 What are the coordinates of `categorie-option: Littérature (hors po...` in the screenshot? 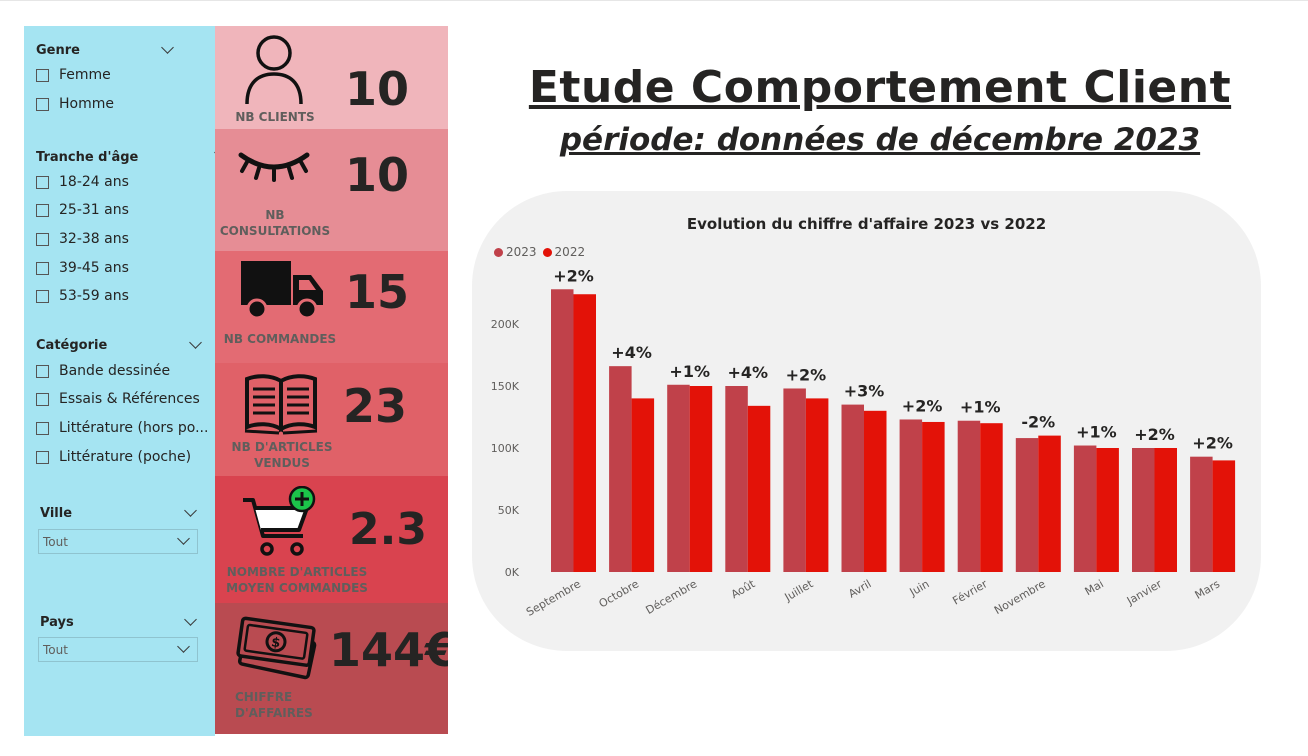 It's located at (122, 428).